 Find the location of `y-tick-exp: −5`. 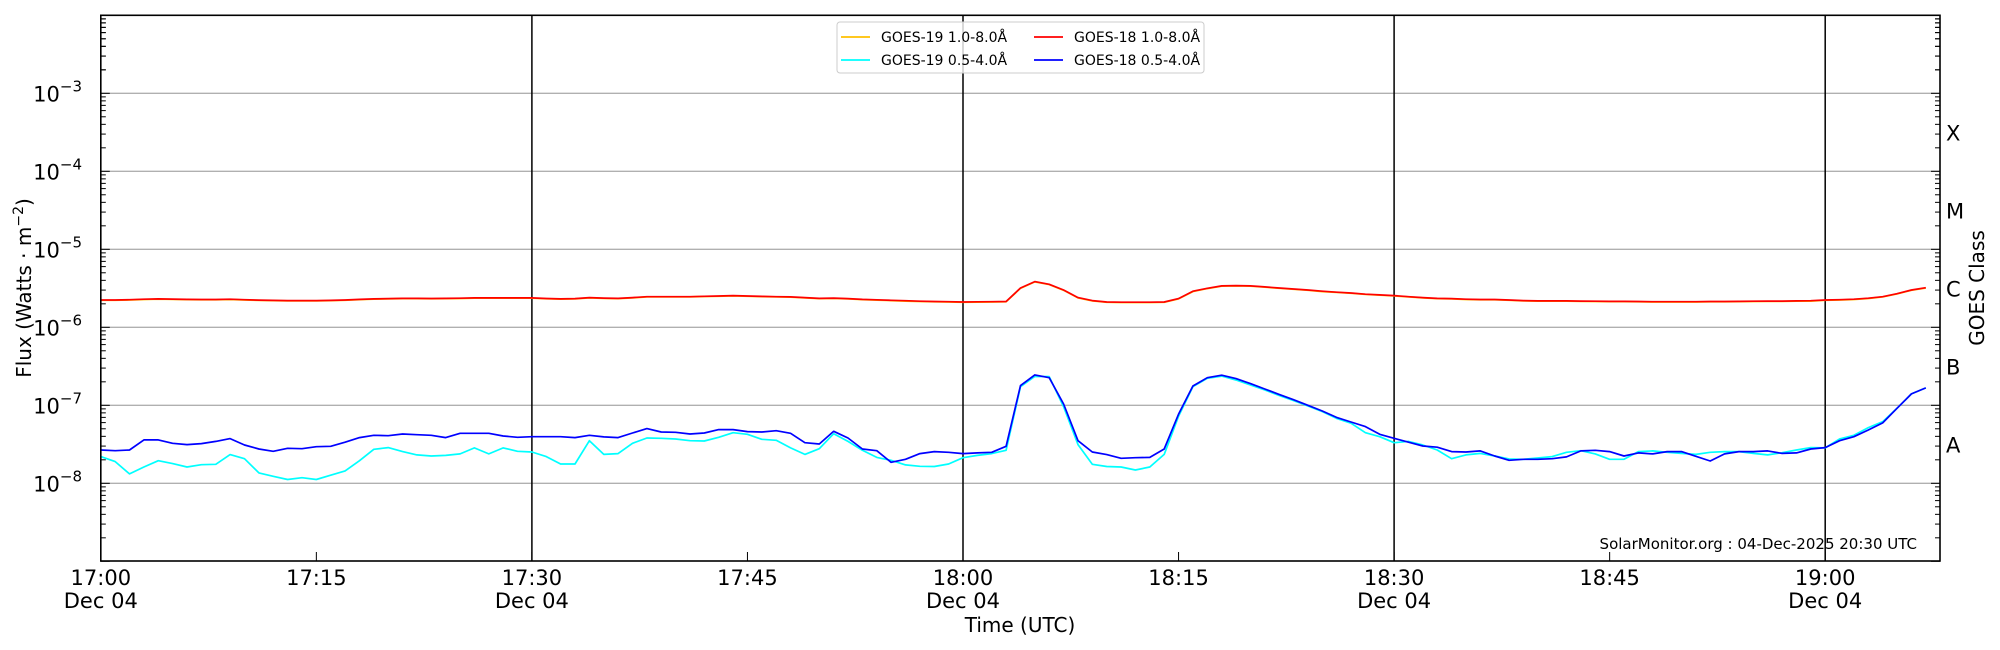

y-tick-exp: −5 is located at coordinates (71, 242).